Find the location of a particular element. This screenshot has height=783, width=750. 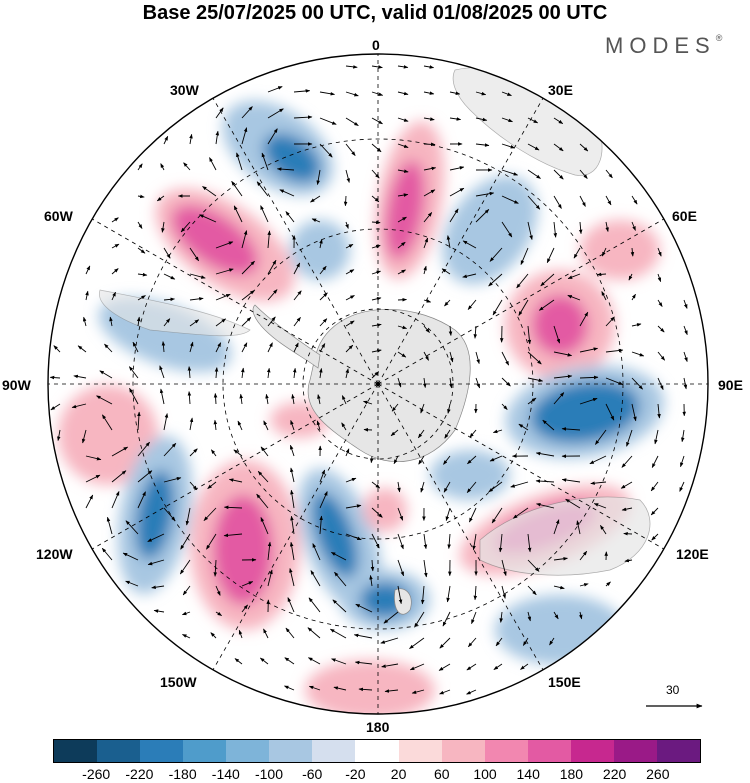

colorbar is located at coordinates (377, 751).